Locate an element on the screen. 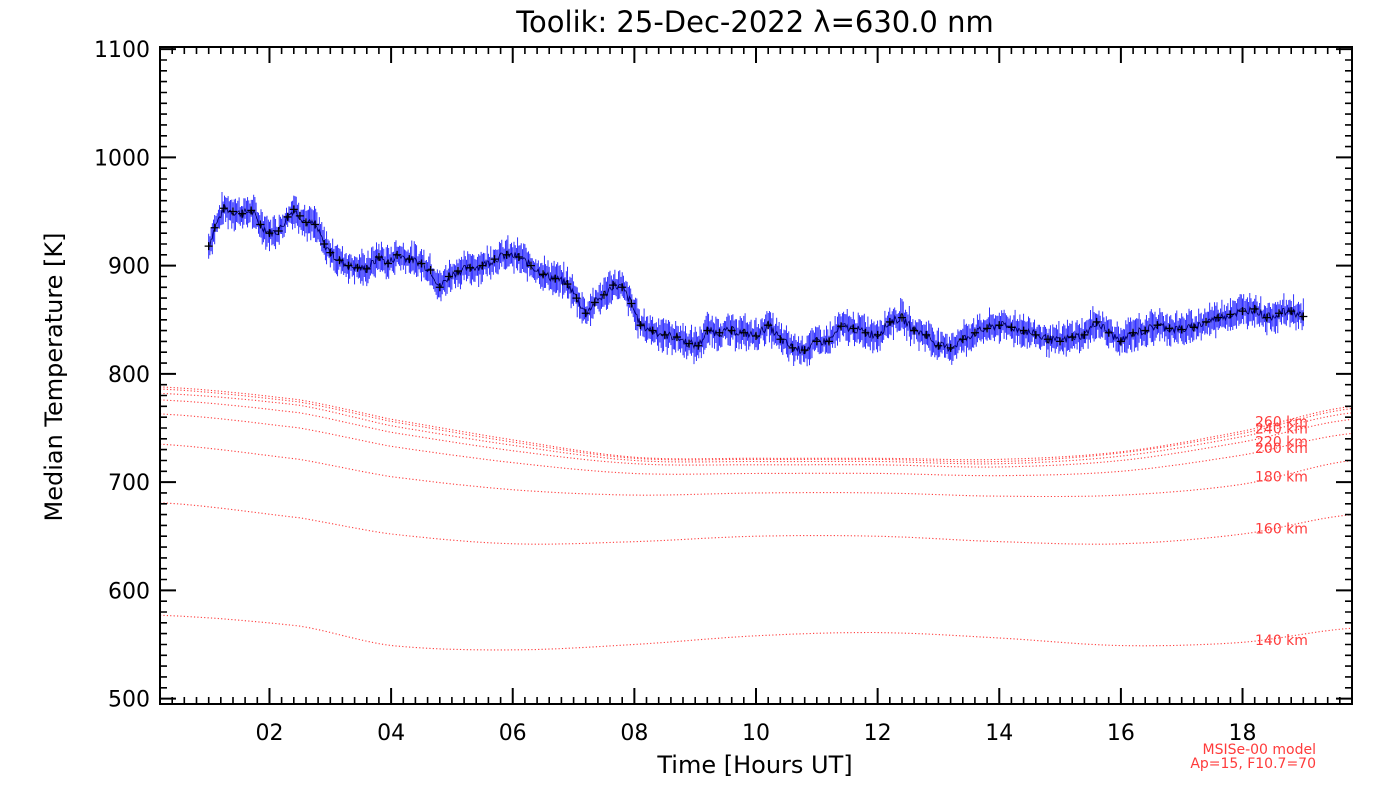  observed-series-group is located at coordinates (756, 279).